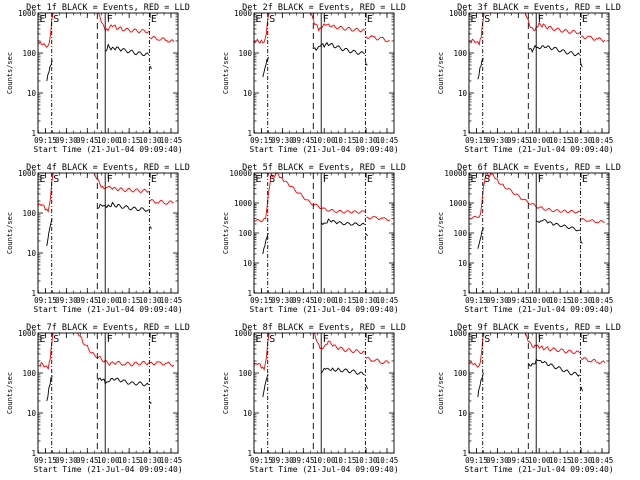  Describe the element at coordinates (66, 300) in the screenshot. I see `x-tick-label: 09:30` at that location.